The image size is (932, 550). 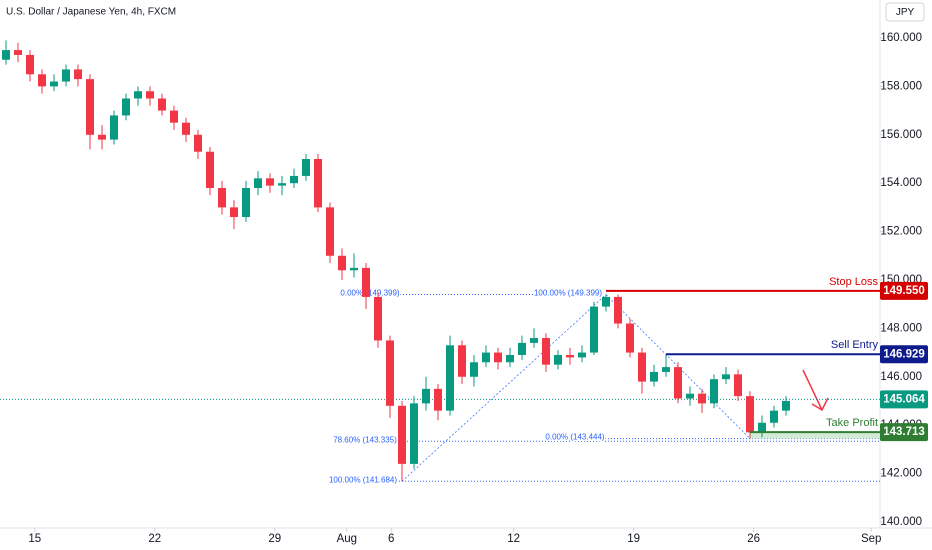 What do you see at coordinates (901, 135) in the screenshot?
I see `y-tick-label: 156.000` at bounding box center [901, 135].